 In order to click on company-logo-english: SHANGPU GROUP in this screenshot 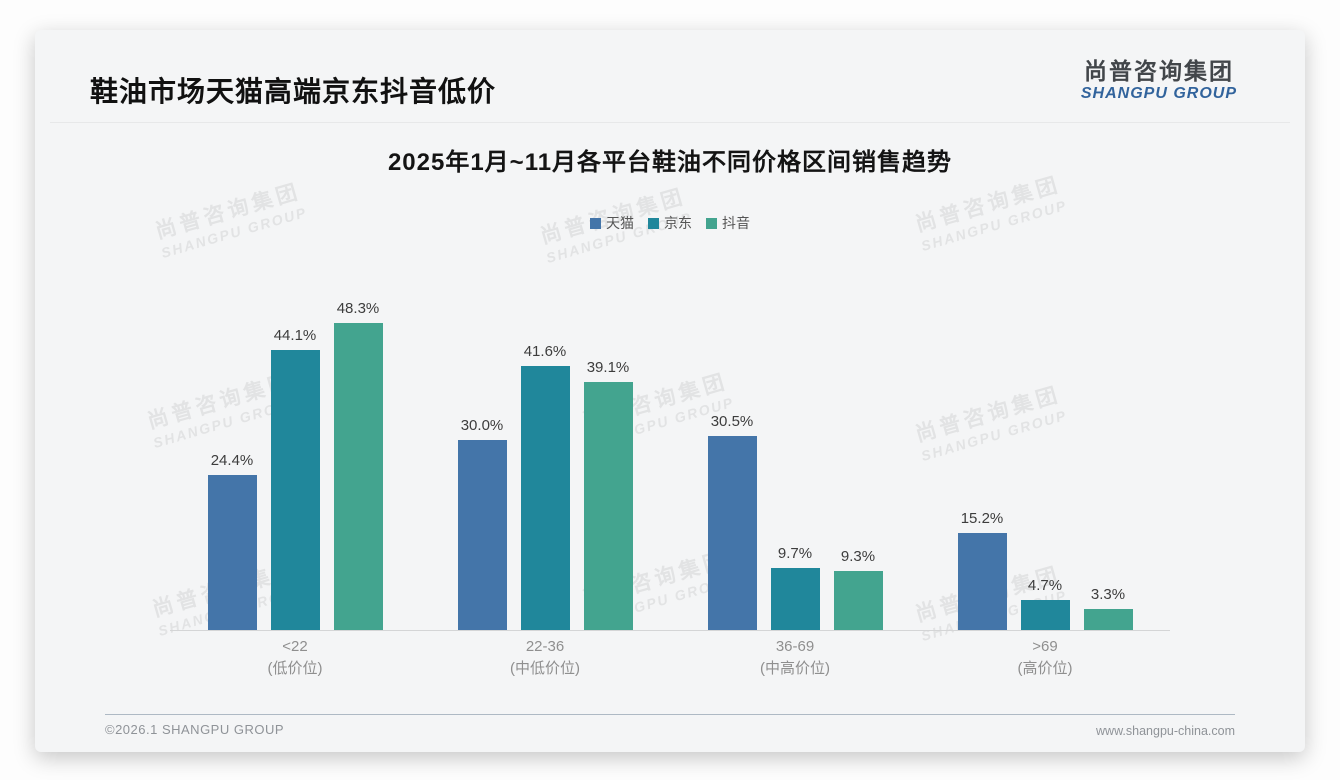, I will do `click(1158, 93)`.